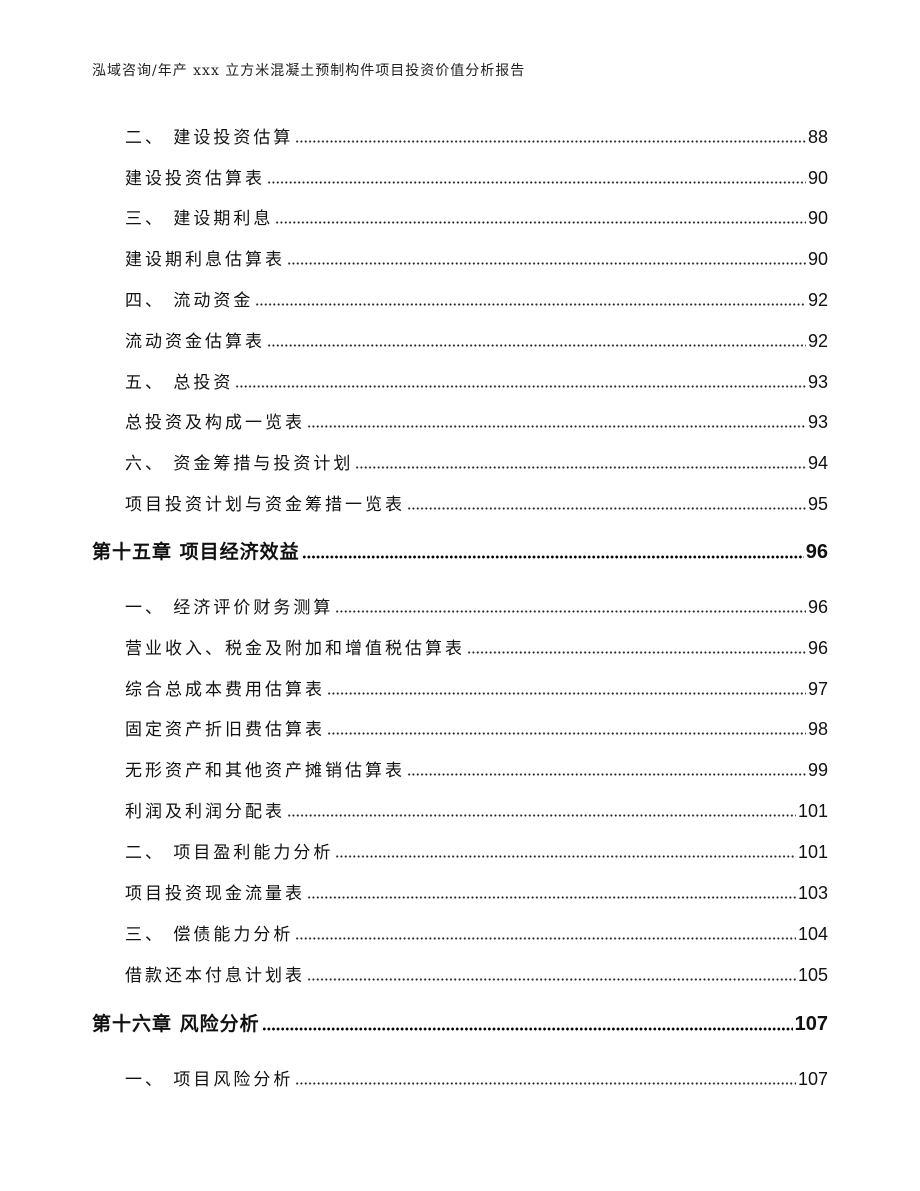 The width and height of the screenshot is (920, 1191). I want to click on toc-page-number: 97, so click(817, 689).